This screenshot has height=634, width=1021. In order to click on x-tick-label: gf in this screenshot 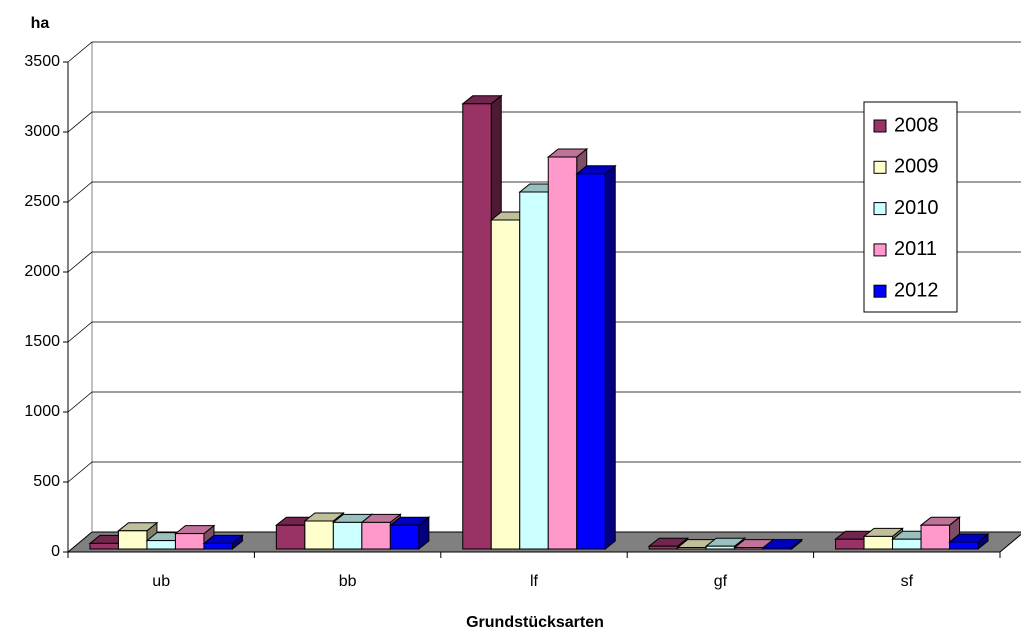, I will do `click(721, 581)`.